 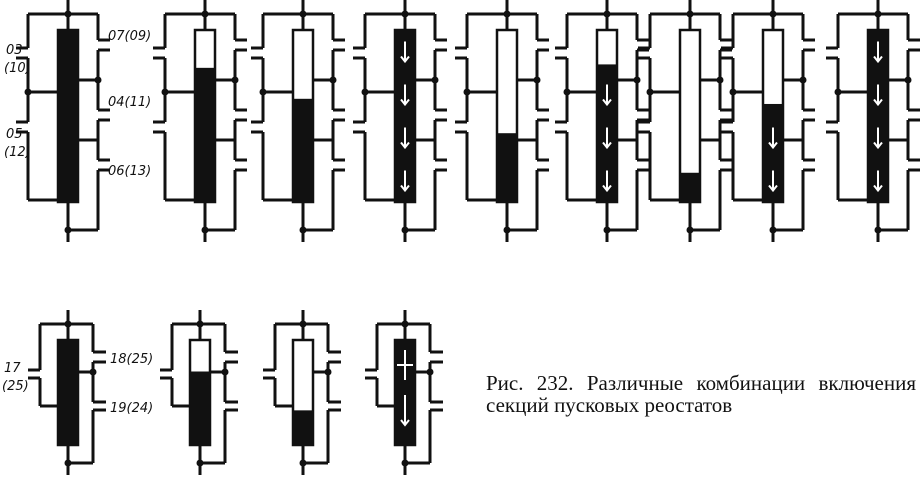 What do you see at coordinates (17, 152) in the screenshot?
I see `label-l12: (12)` at bounding box center [17, 152].